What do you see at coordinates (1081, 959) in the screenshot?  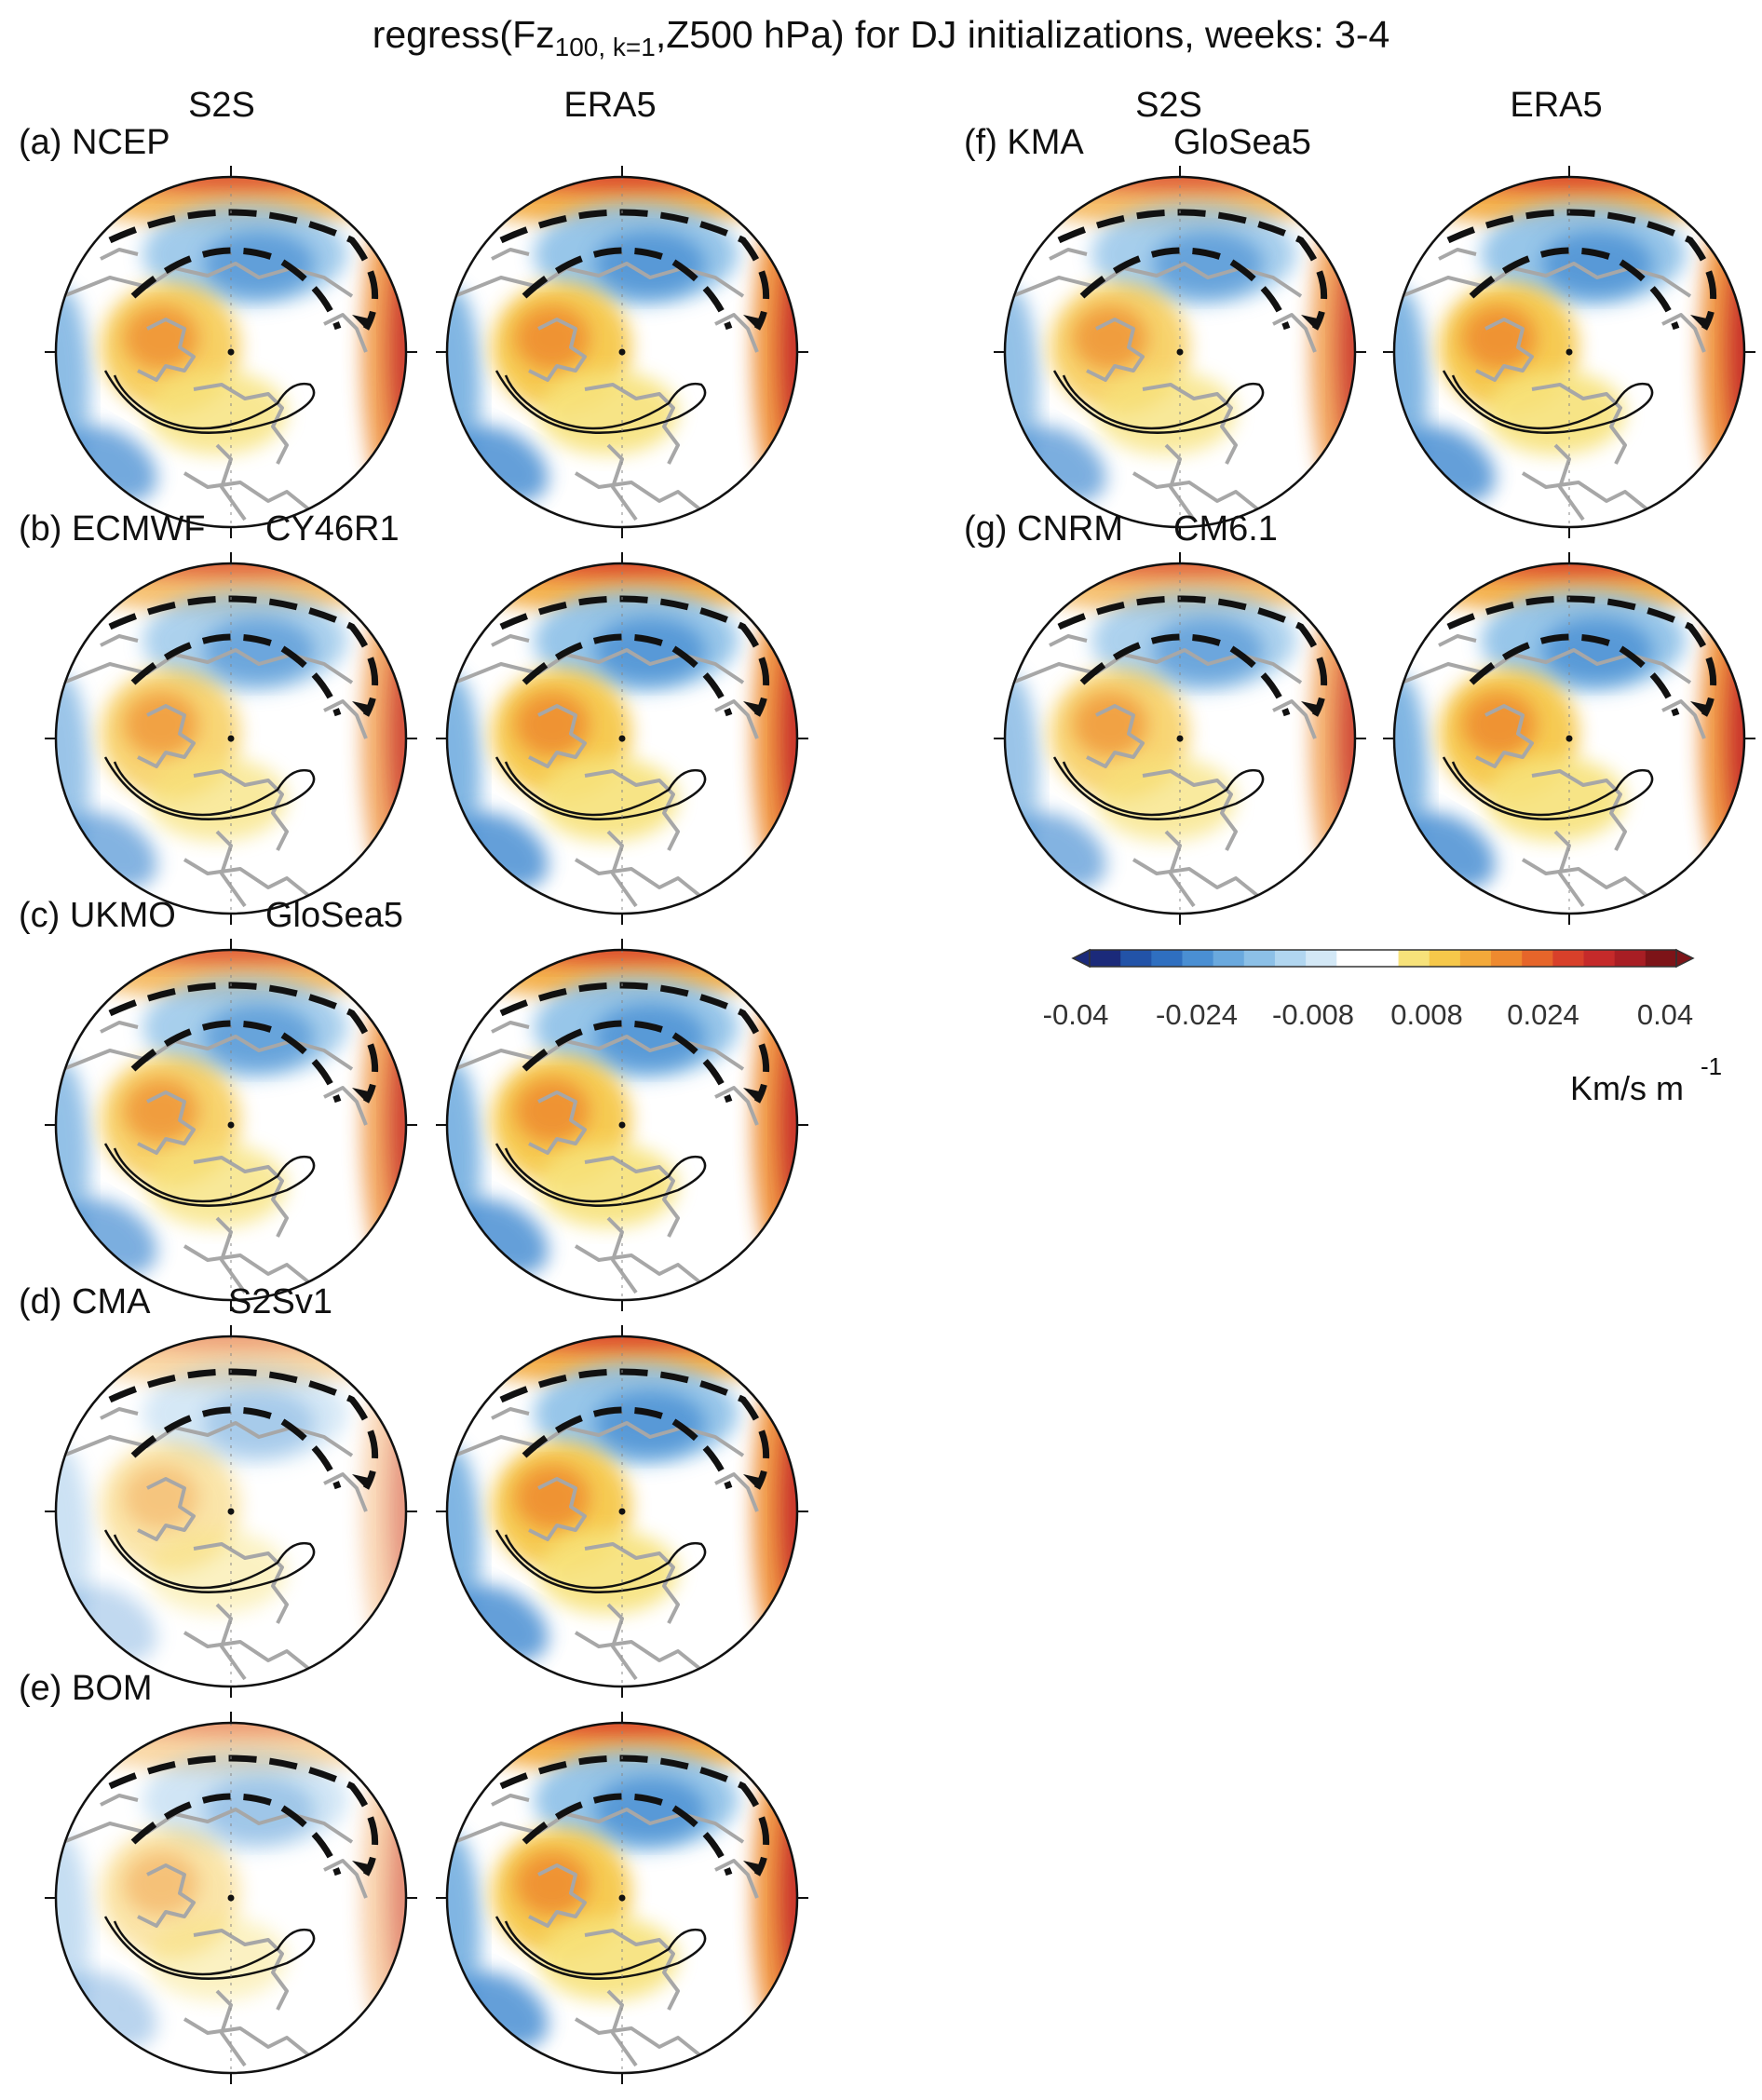 I see `colorbar-arrow-low` at bounding box center [1081, 959].